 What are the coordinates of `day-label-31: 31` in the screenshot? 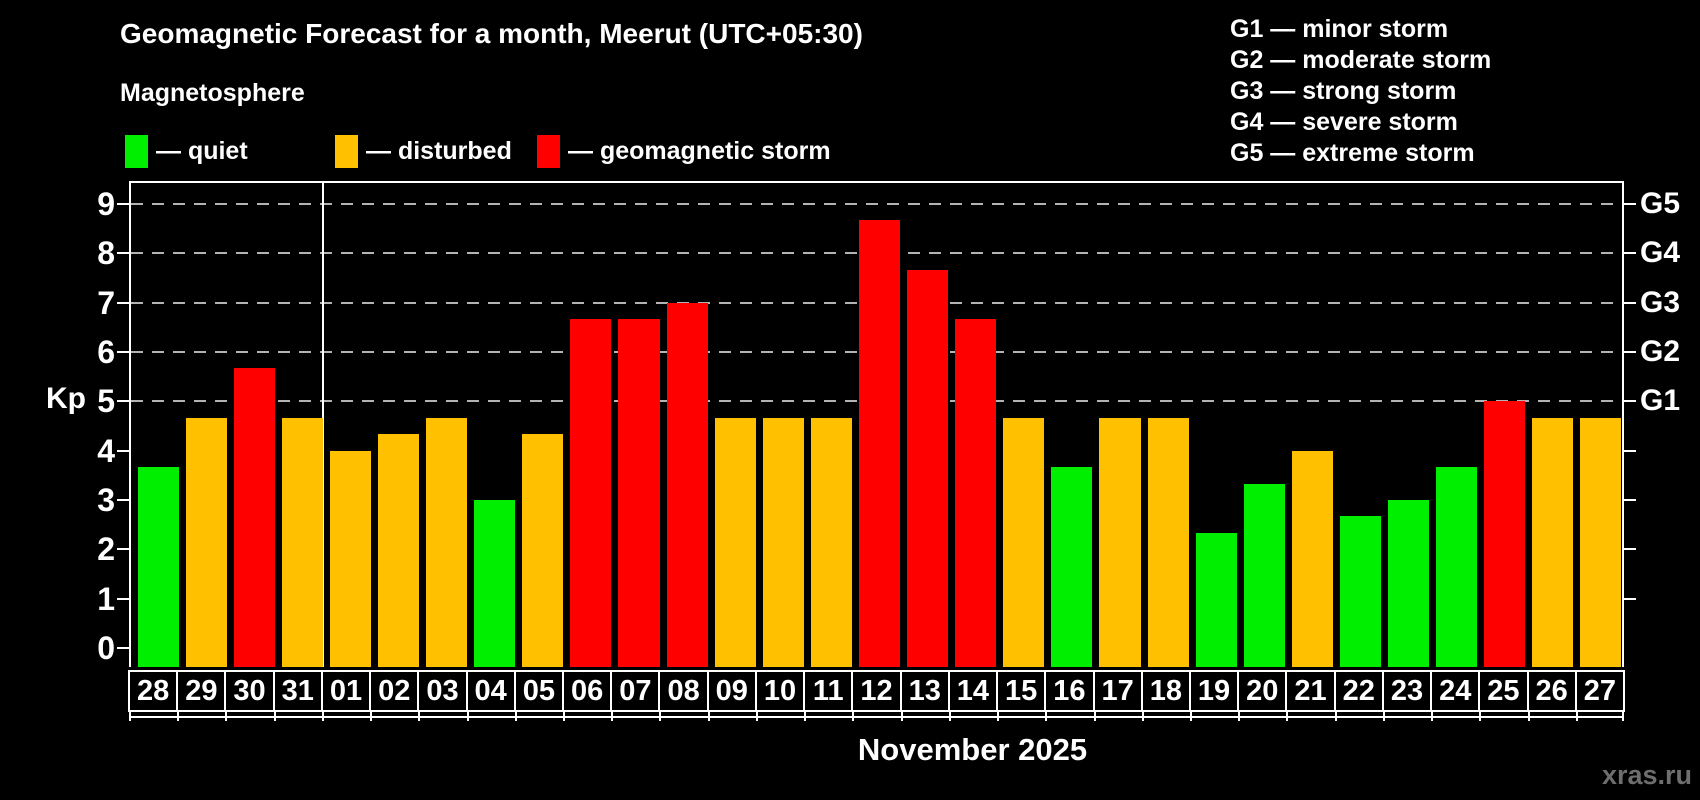 It's located at (297, 691).